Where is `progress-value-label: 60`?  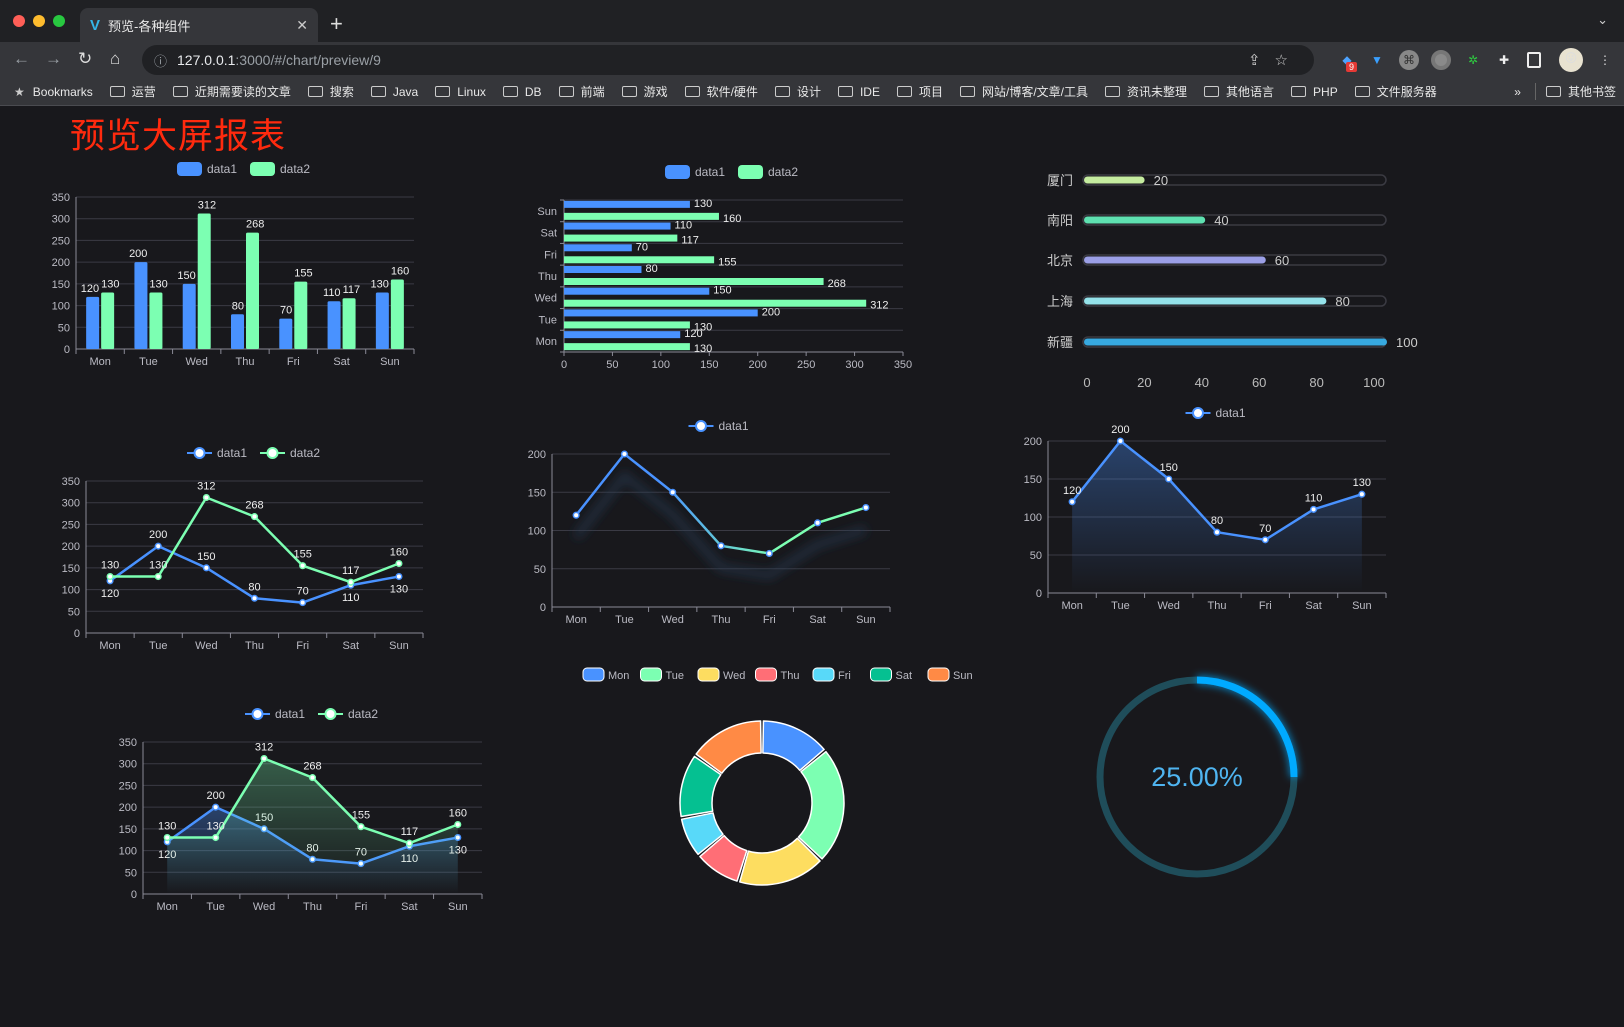 progress-value-label: 60 is located at coordinates (1282, 260).